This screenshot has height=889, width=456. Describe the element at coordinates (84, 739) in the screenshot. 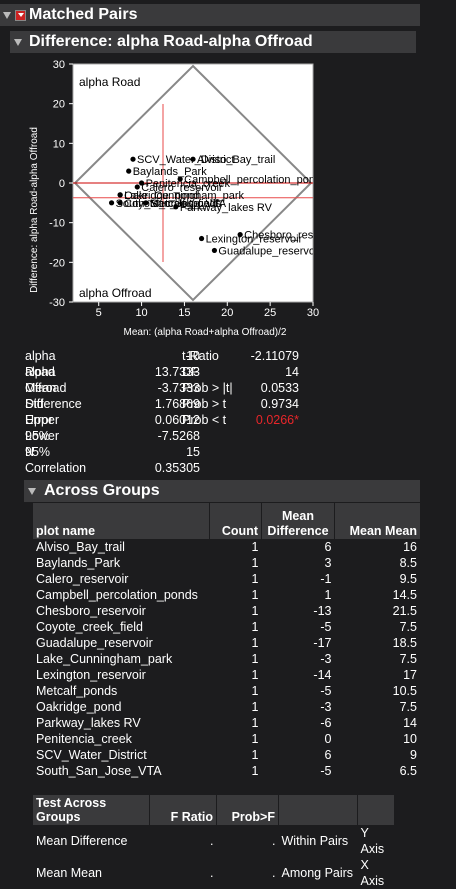

I see `table-cell: Penitencia_creek` at that location.